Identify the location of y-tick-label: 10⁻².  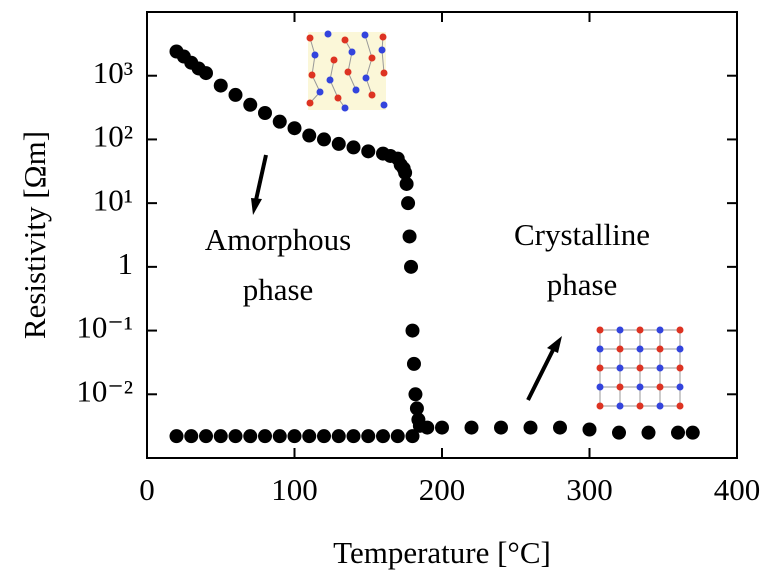
(104, 390).